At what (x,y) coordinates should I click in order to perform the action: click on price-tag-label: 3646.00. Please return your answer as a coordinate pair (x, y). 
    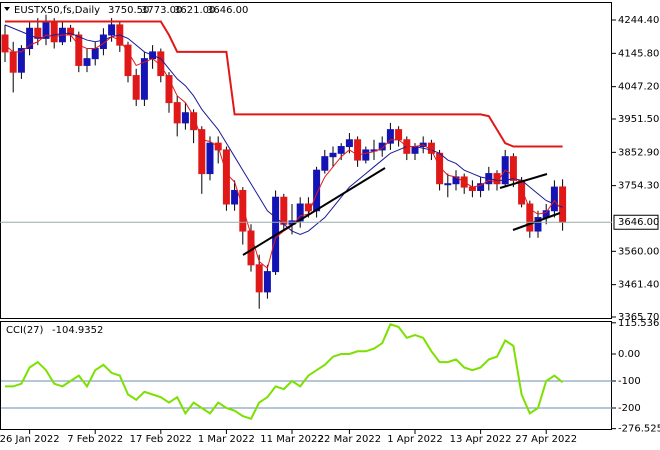
    Looking at the image, I should click on (638, 222).